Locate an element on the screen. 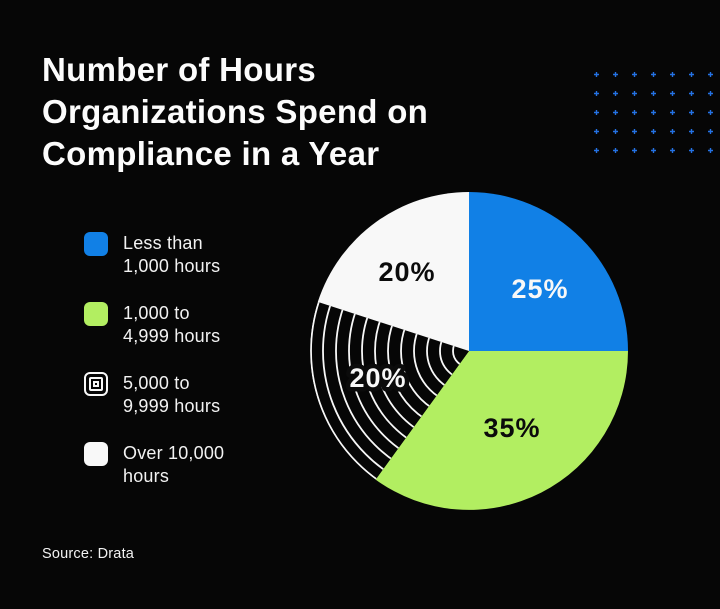  slice-label-20-pattern: 20% is located at coordinates (377, 378).